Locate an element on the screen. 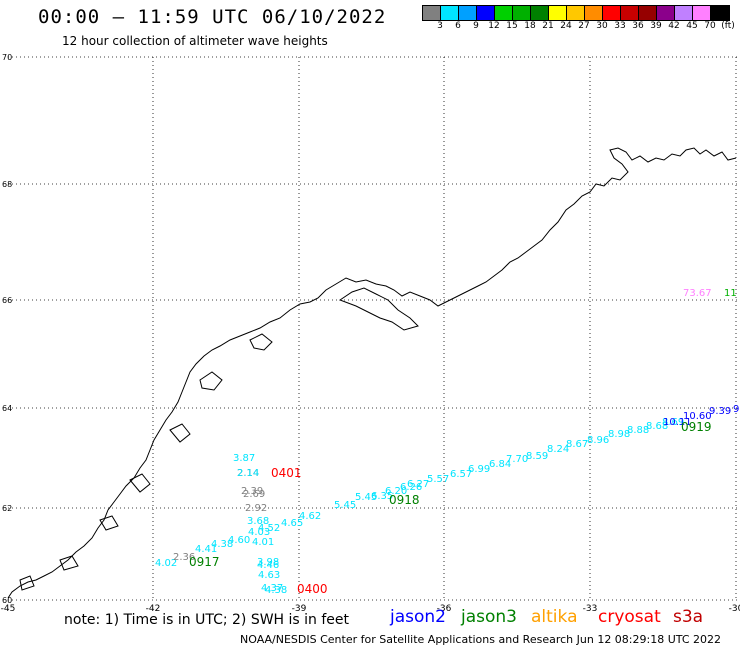  wave-height-label: 6.27 is located at coordinates (418, 484).